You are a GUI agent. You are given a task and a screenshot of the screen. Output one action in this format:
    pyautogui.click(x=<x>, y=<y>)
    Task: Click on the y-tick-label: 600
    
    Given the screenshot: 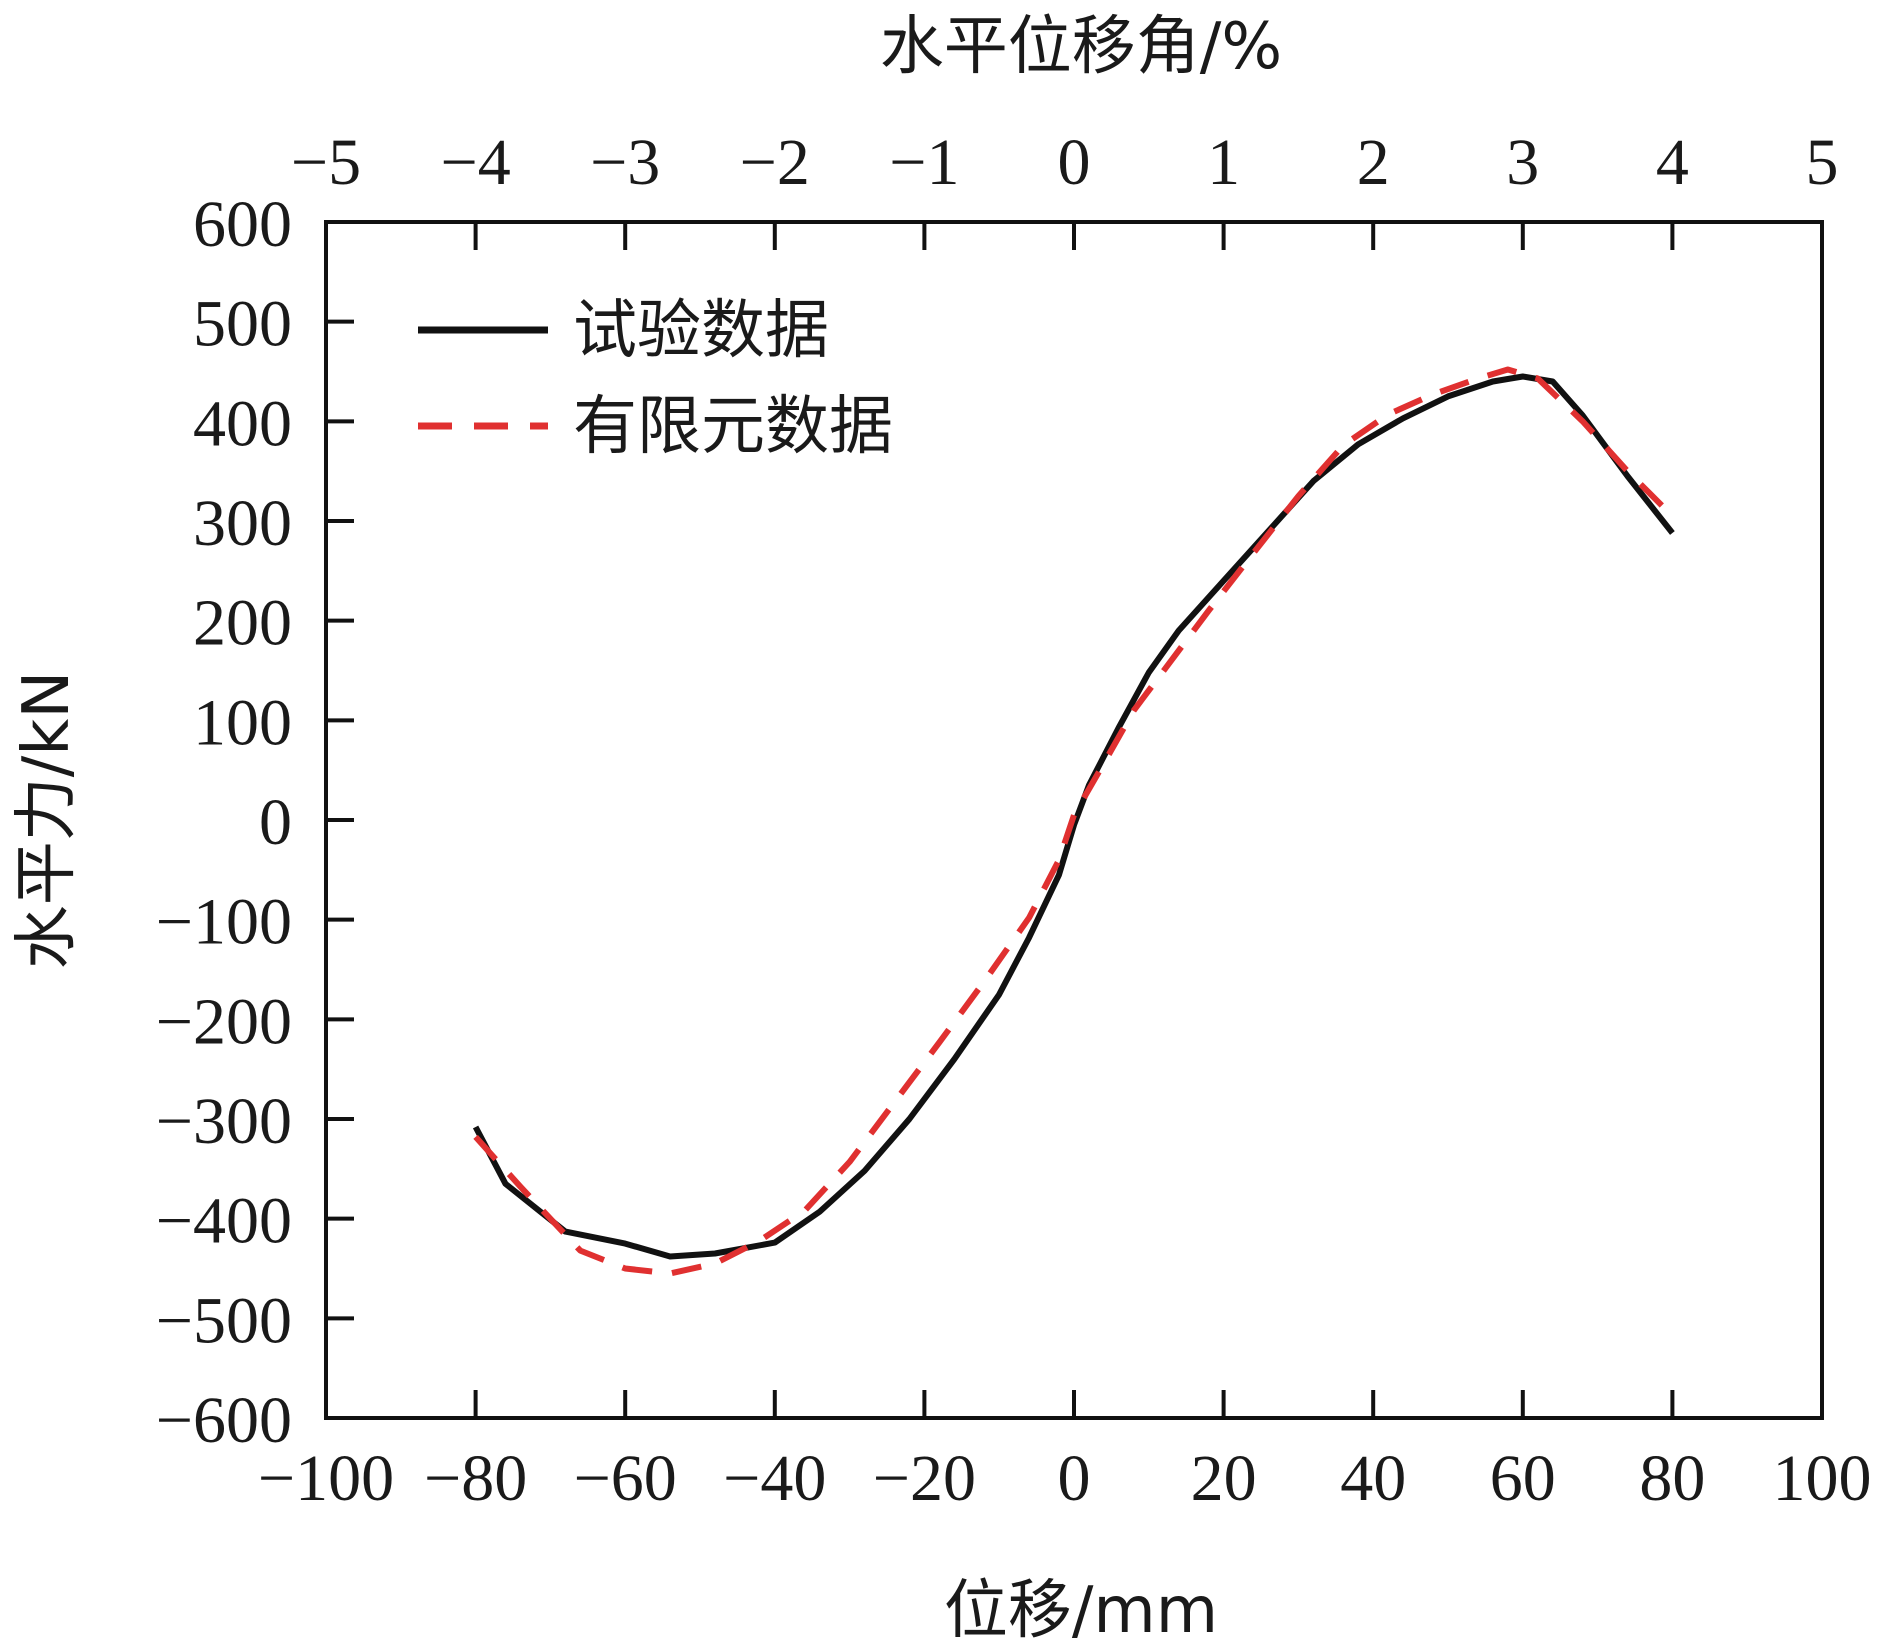 What is the action you would take?
    pyautogui.click(x=242, y=224)
    